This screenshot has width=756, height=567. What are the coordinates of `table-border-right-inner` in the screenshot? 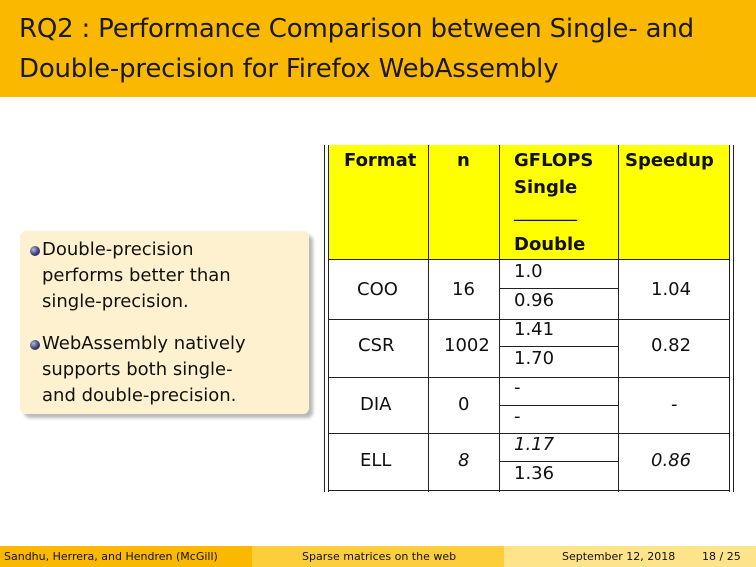 It's located at (729, 318).